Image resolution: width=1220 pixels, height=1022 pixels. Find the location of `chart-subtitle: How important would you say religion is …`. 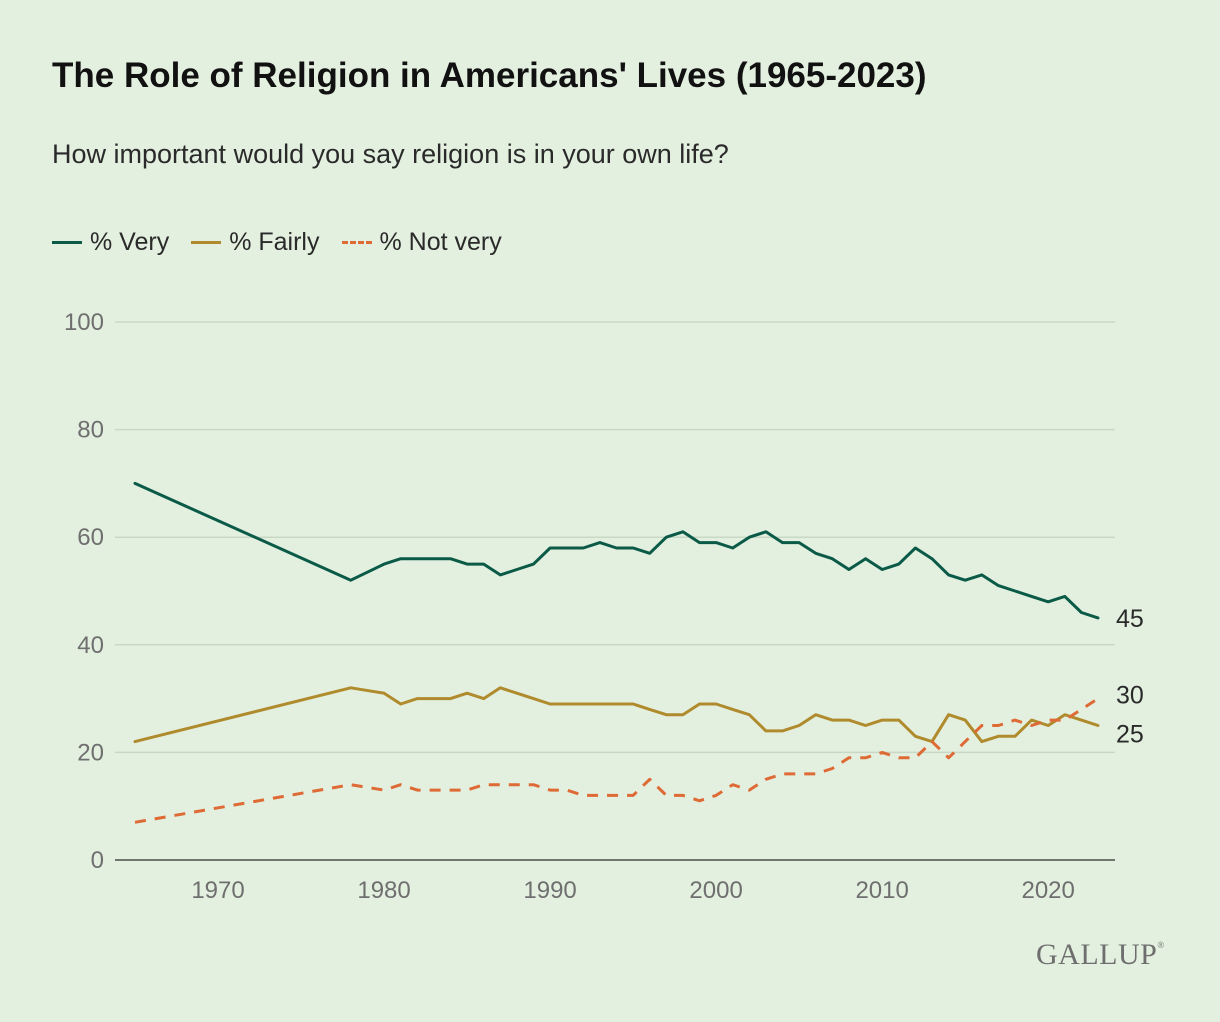

chart-subtitle: How important would you say religion is … is located at coordinates (390, 154).